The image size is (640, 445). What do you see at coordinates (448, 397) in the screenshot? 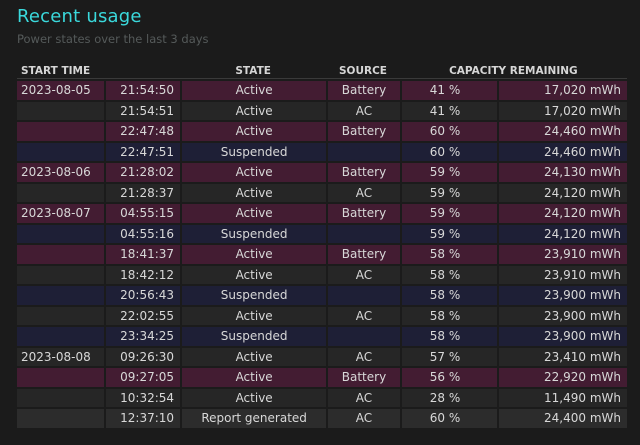
I see `capacity-percent-cell: 28 %` at bounding box center [448, 397].